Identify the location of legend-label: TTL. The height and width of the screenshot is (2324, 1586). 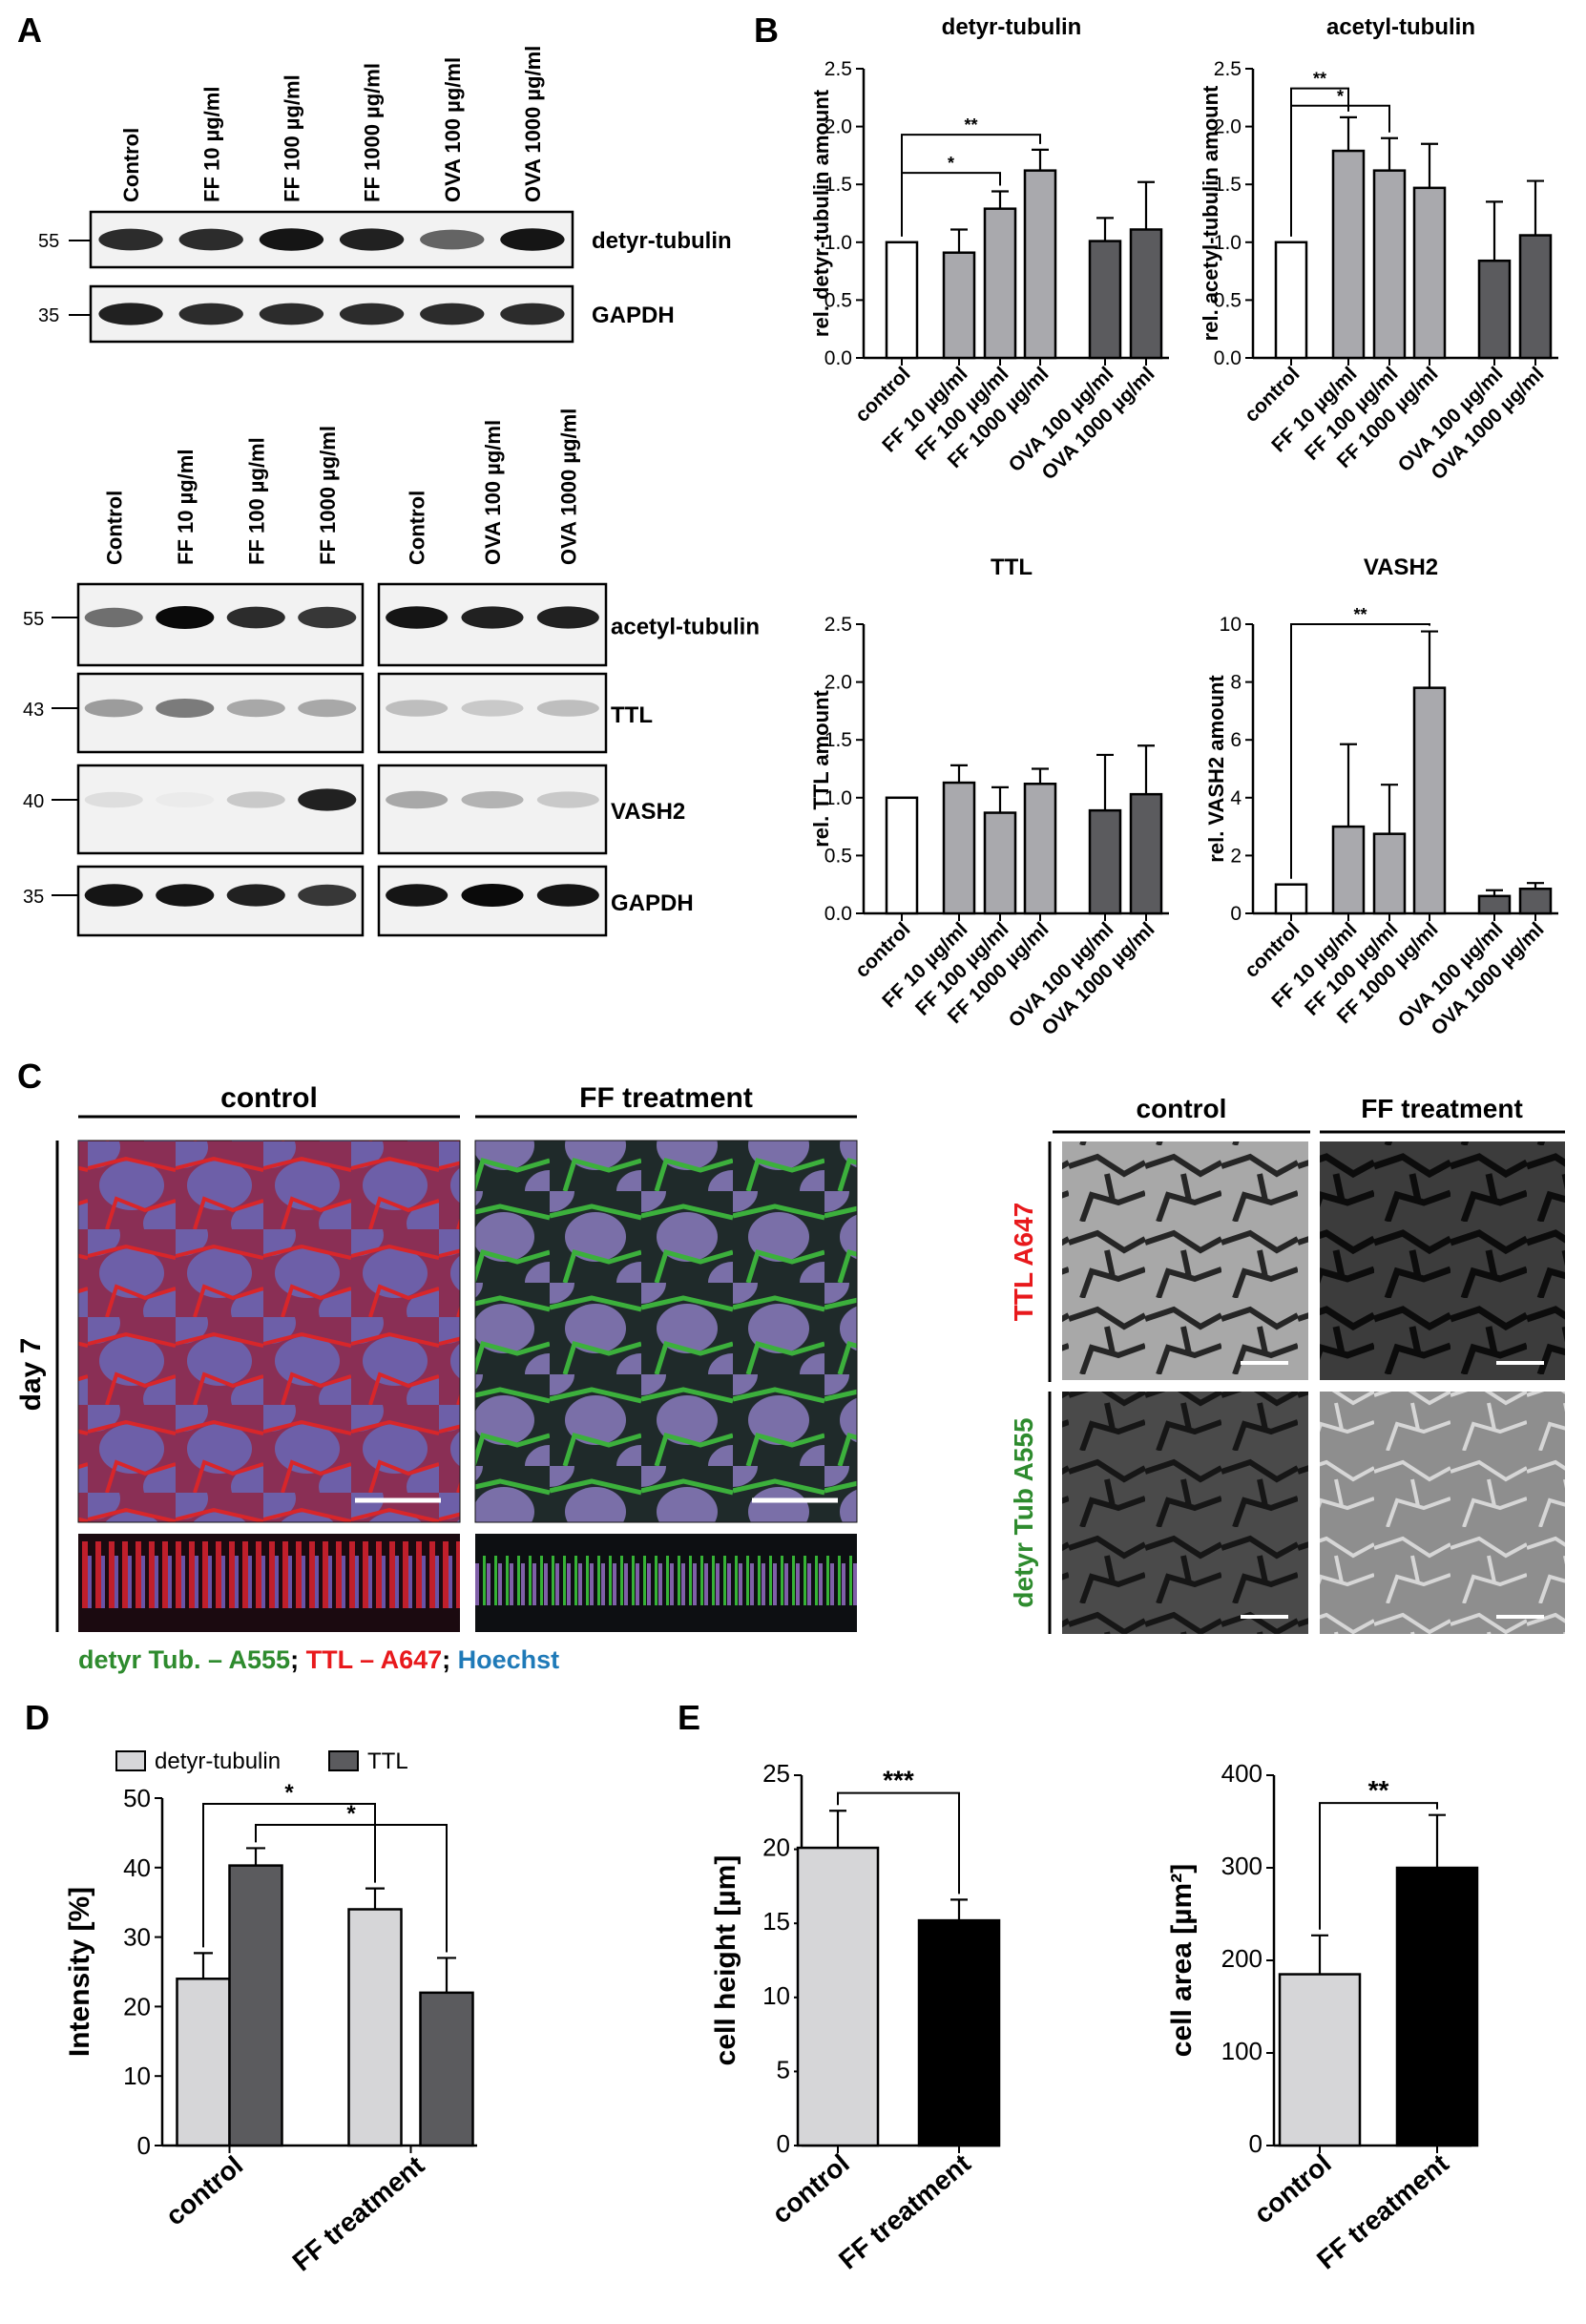
(387, 1761).